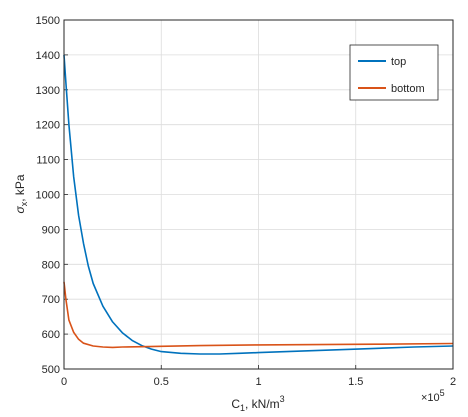 This screenshot has height=417, width=468. Describe the element at coordinates (355, 382) in the screenshot. I see `x-tick-label: 1.5` at that location.